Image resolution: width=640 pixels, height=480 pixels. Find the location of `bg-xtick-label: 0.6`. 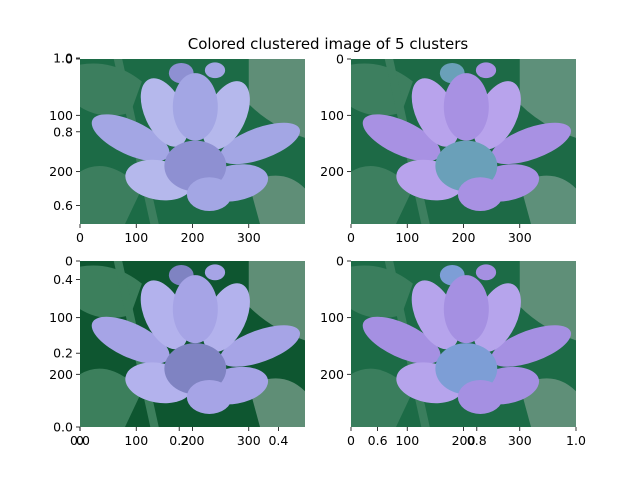

bg-xtick-label: 0.6 is located at coordinates (378, 440).